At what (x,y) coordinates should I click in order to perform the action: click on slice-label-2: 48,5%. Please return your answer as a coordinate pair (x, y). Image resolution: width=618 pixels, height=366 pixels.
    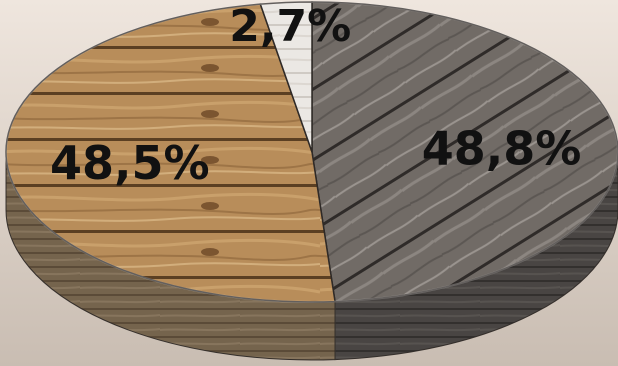
    Looking at the image, I should click on (130, 163).